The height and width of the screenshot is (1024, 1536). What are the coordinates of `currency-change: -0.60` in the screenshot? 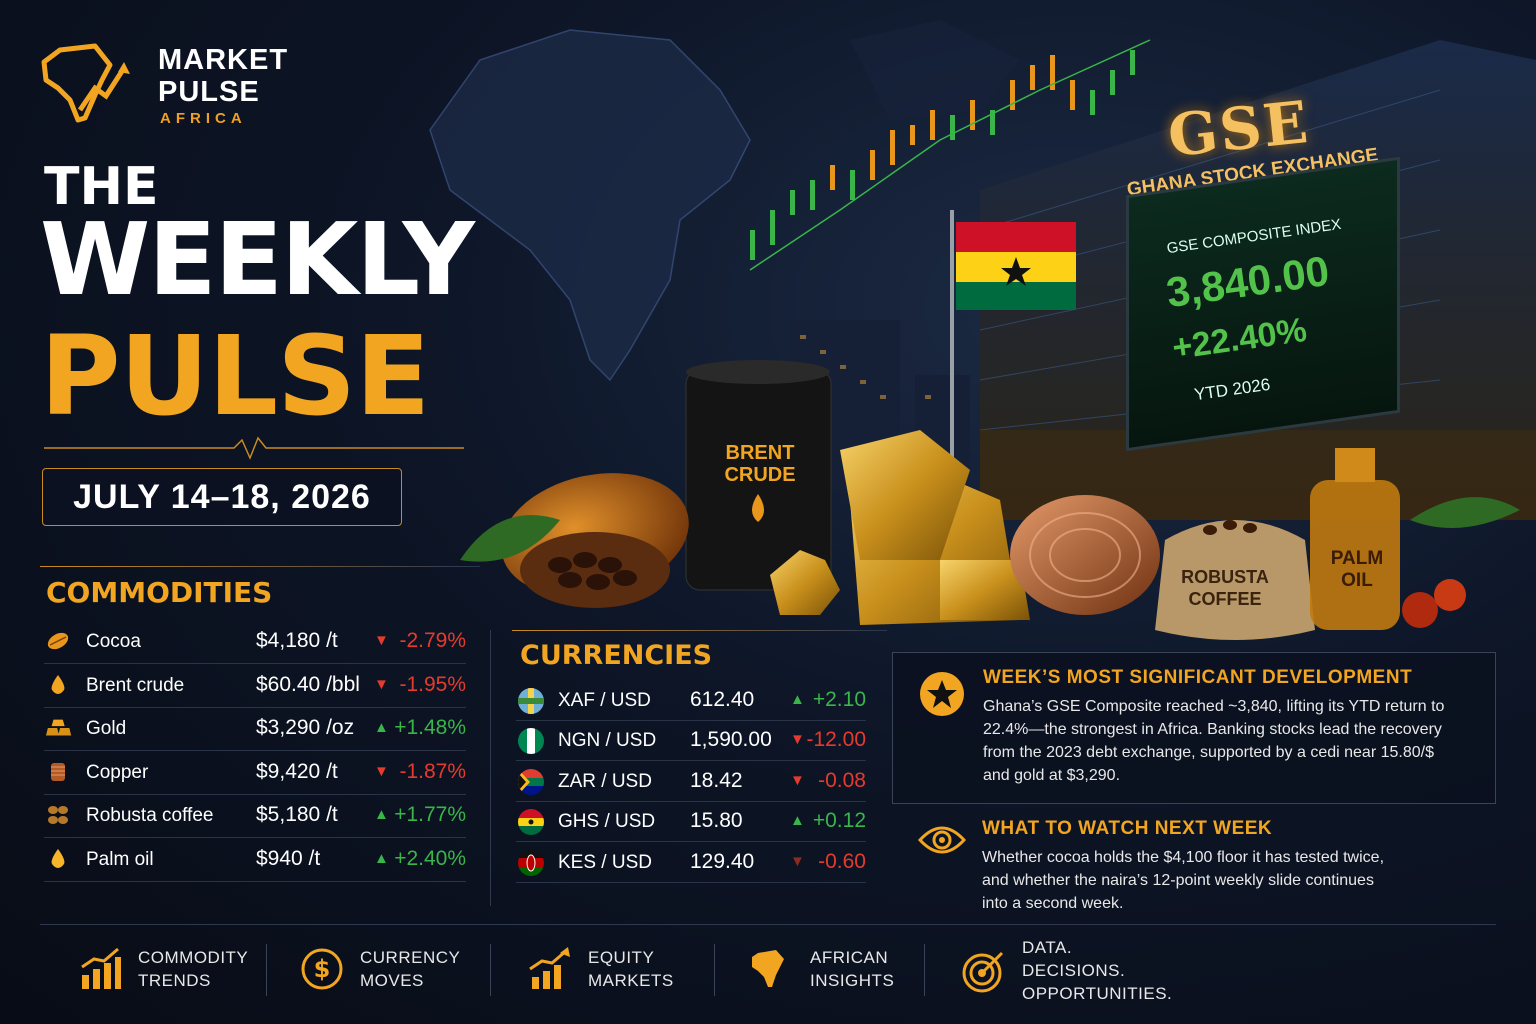 It's located at (842, 861).